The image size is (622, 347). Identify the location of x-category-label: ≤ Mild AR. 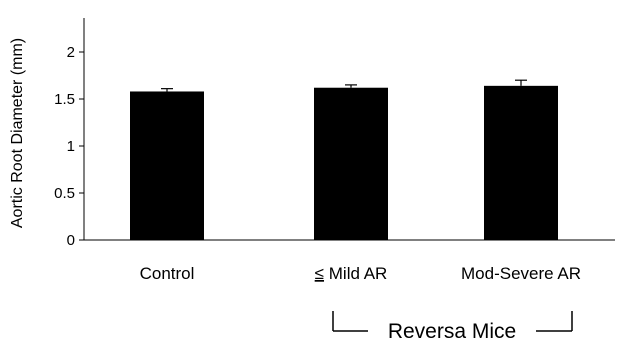
(351, 273).